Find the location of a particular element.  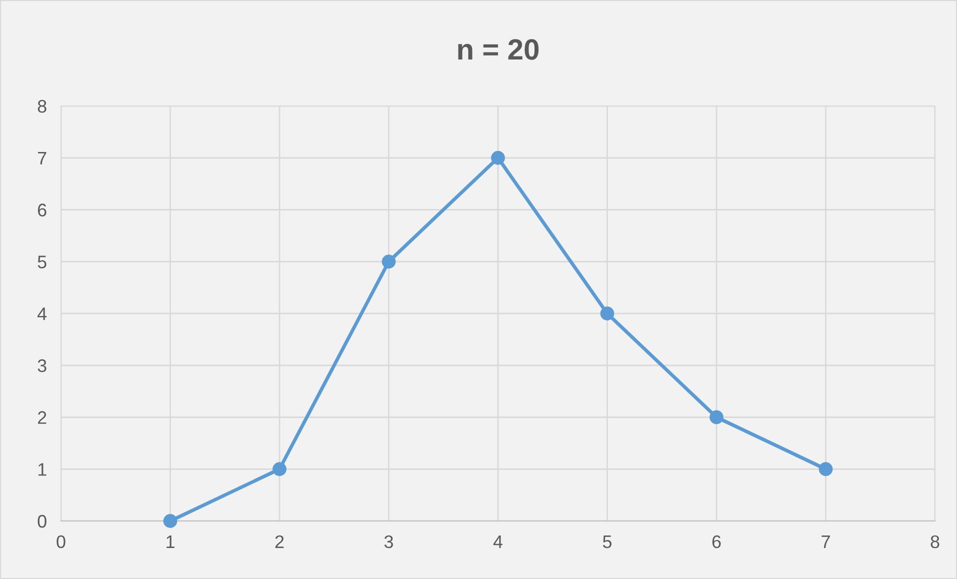

x-tick-label: 2 is located at coordinates (279, 541).